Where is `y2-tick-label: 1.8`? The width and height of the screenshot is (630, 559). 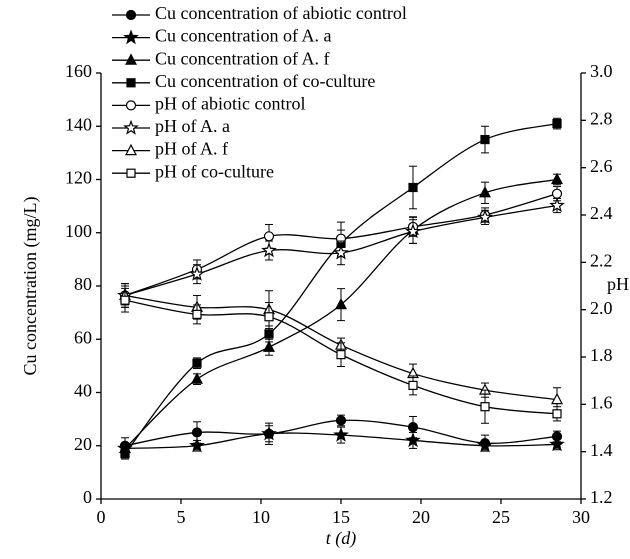
y2-tick-label: 1.8 is located at coordinates (601, 355).